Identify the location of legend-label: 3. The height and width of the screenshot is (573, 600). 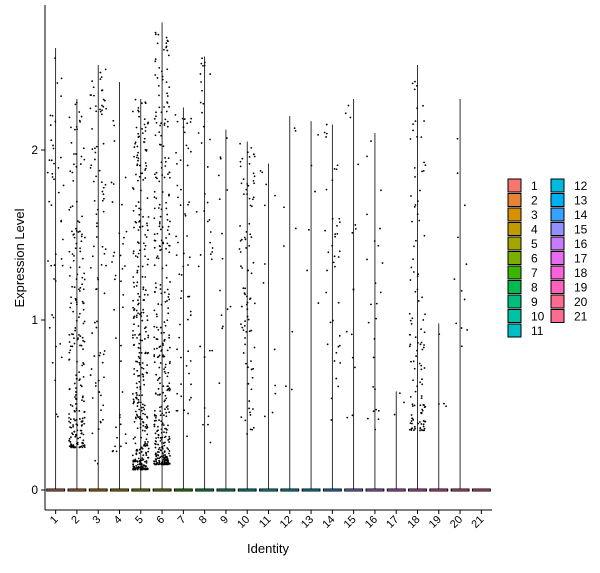
(534, 215).